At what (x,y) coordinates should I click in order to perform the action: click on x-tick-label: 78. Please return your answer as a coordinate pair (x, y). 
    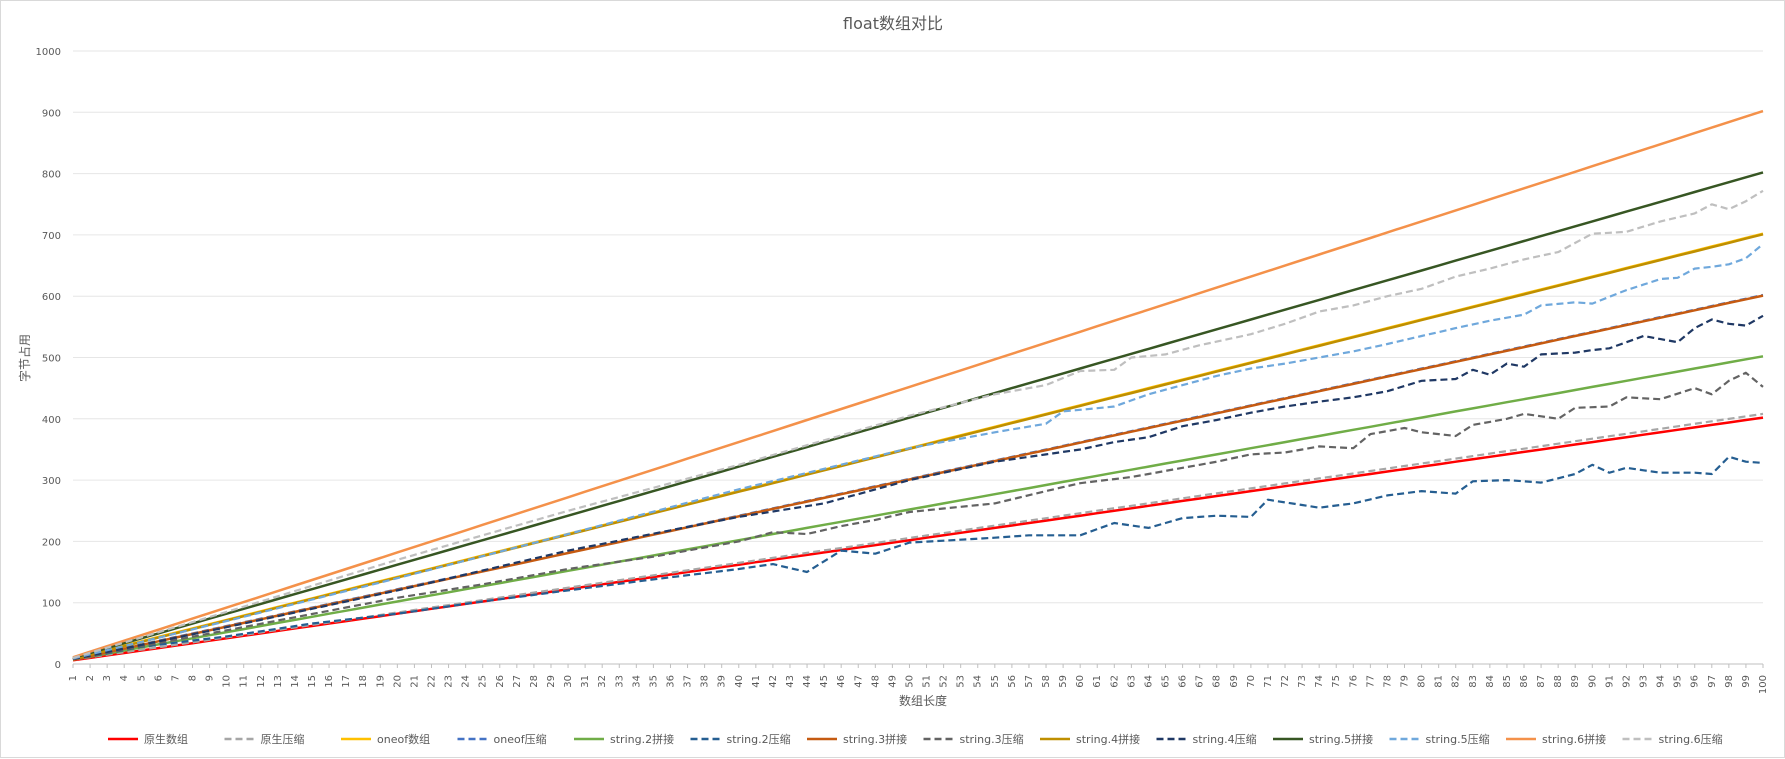
    Looking at the image, I should click on (1387, 681).